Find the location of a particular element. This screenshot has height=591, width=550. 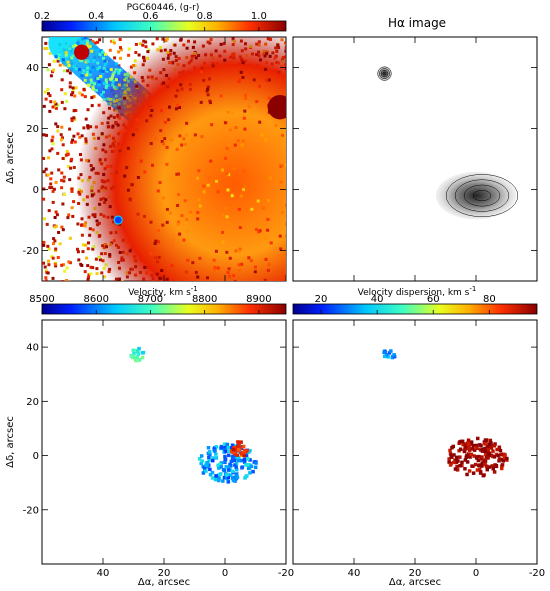

panel4-colorbar-ticks: 20 40 60 80 is located at coordinates (405, 304).